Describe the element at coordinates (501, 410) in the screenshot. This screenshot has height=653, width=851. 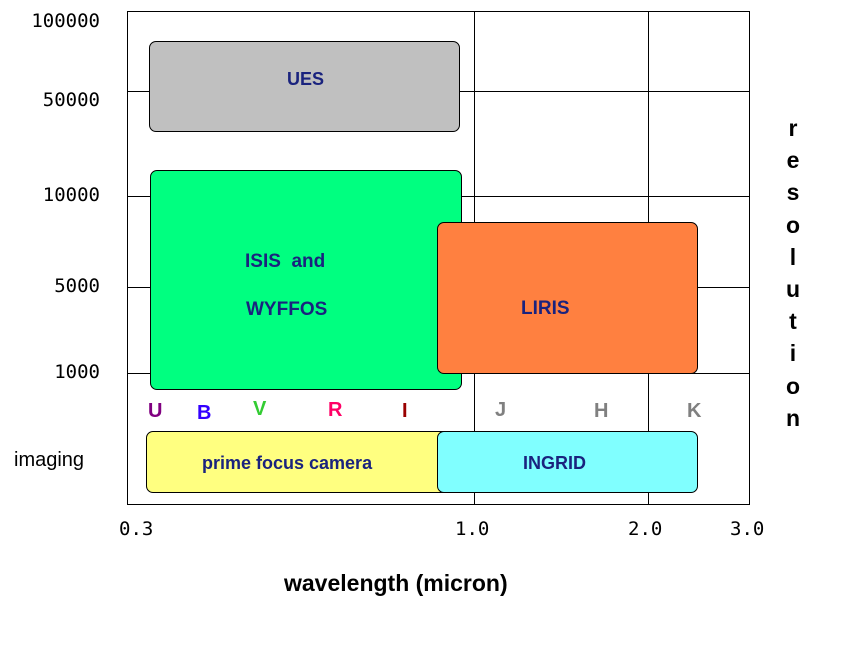
I see `band-j: J` at that location.